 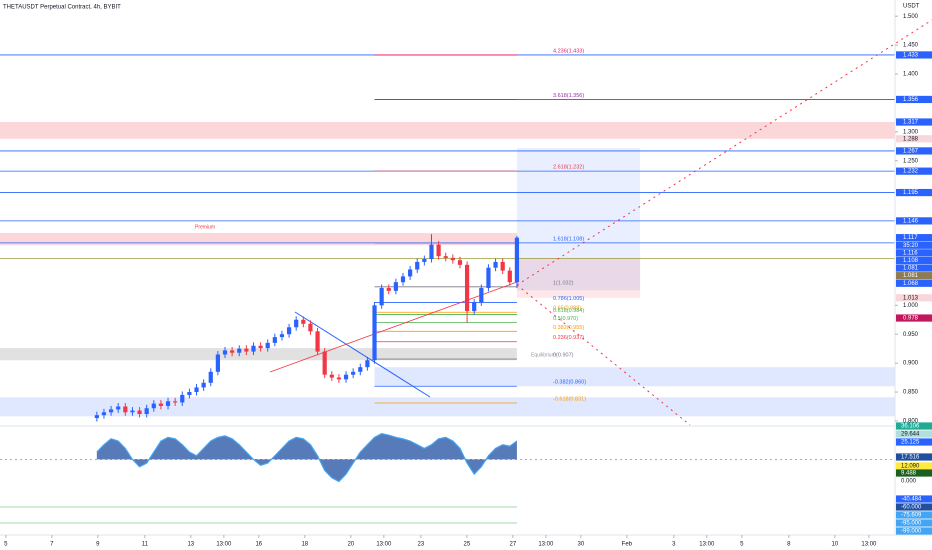 What do you see at coordinates (911, 221) in the screenshot?
I see `price-label: 1.146` at bounding box center [911, 221].